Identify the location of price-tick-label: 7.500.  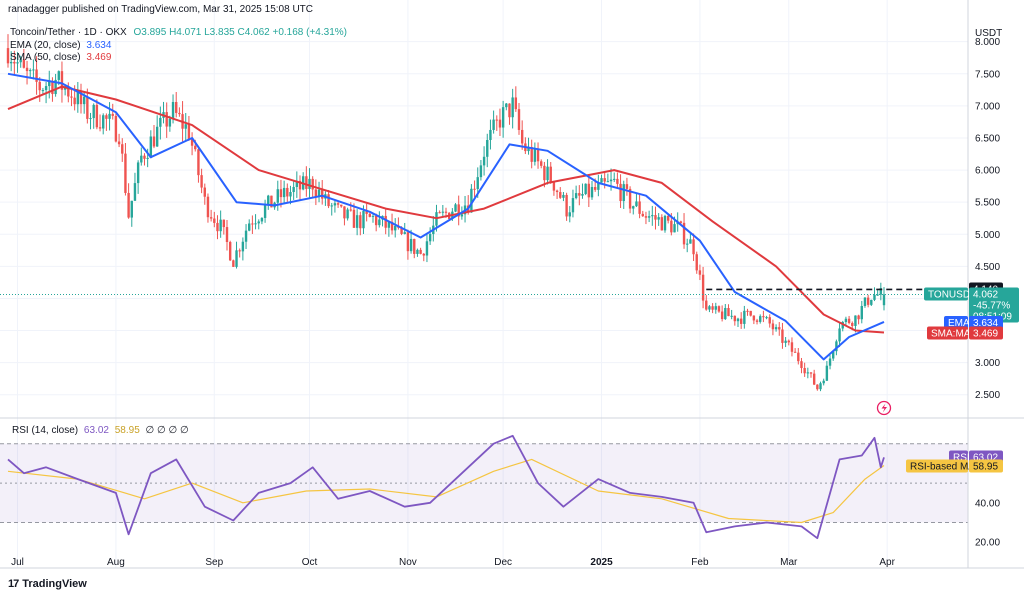
(987, 74).